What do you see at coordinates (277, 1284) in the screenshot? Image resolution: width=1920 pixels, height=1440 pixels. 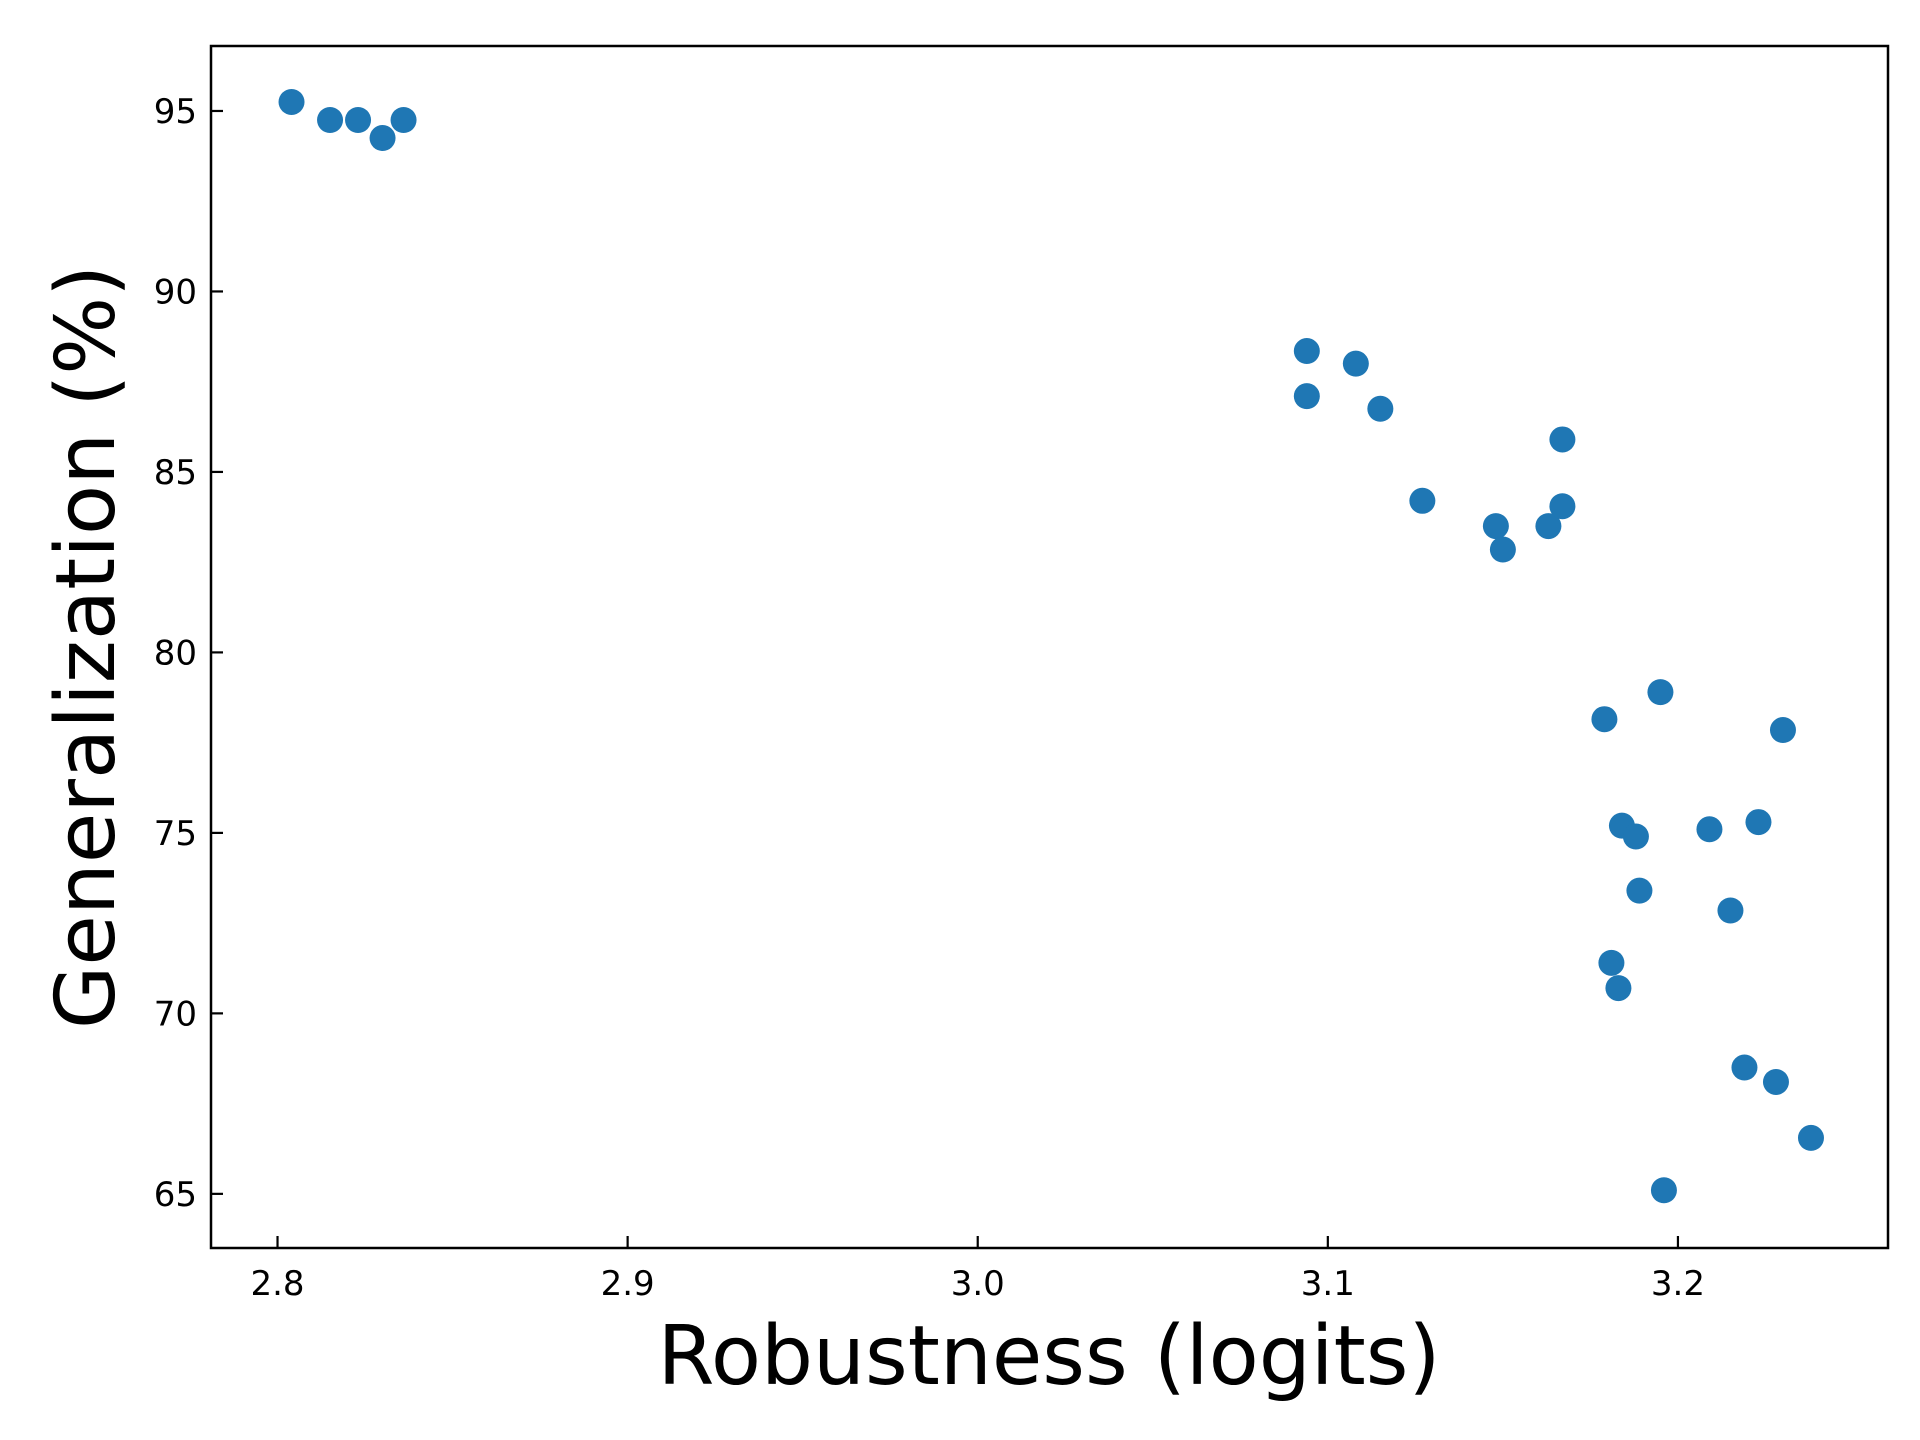 I see `x-tick-label: 2.8` at bounding box center [277, 1284].